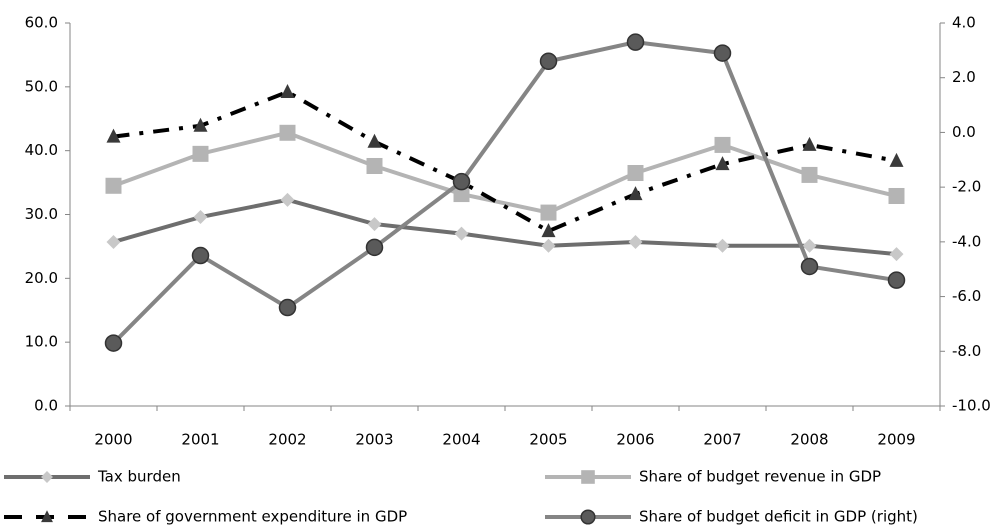 Image resolution: width=1008 pixels, height=531 pixels. Describe the element at coordinates (964, 132) in the screenshot. I see `y2-tick-label: 0.0` at that location.